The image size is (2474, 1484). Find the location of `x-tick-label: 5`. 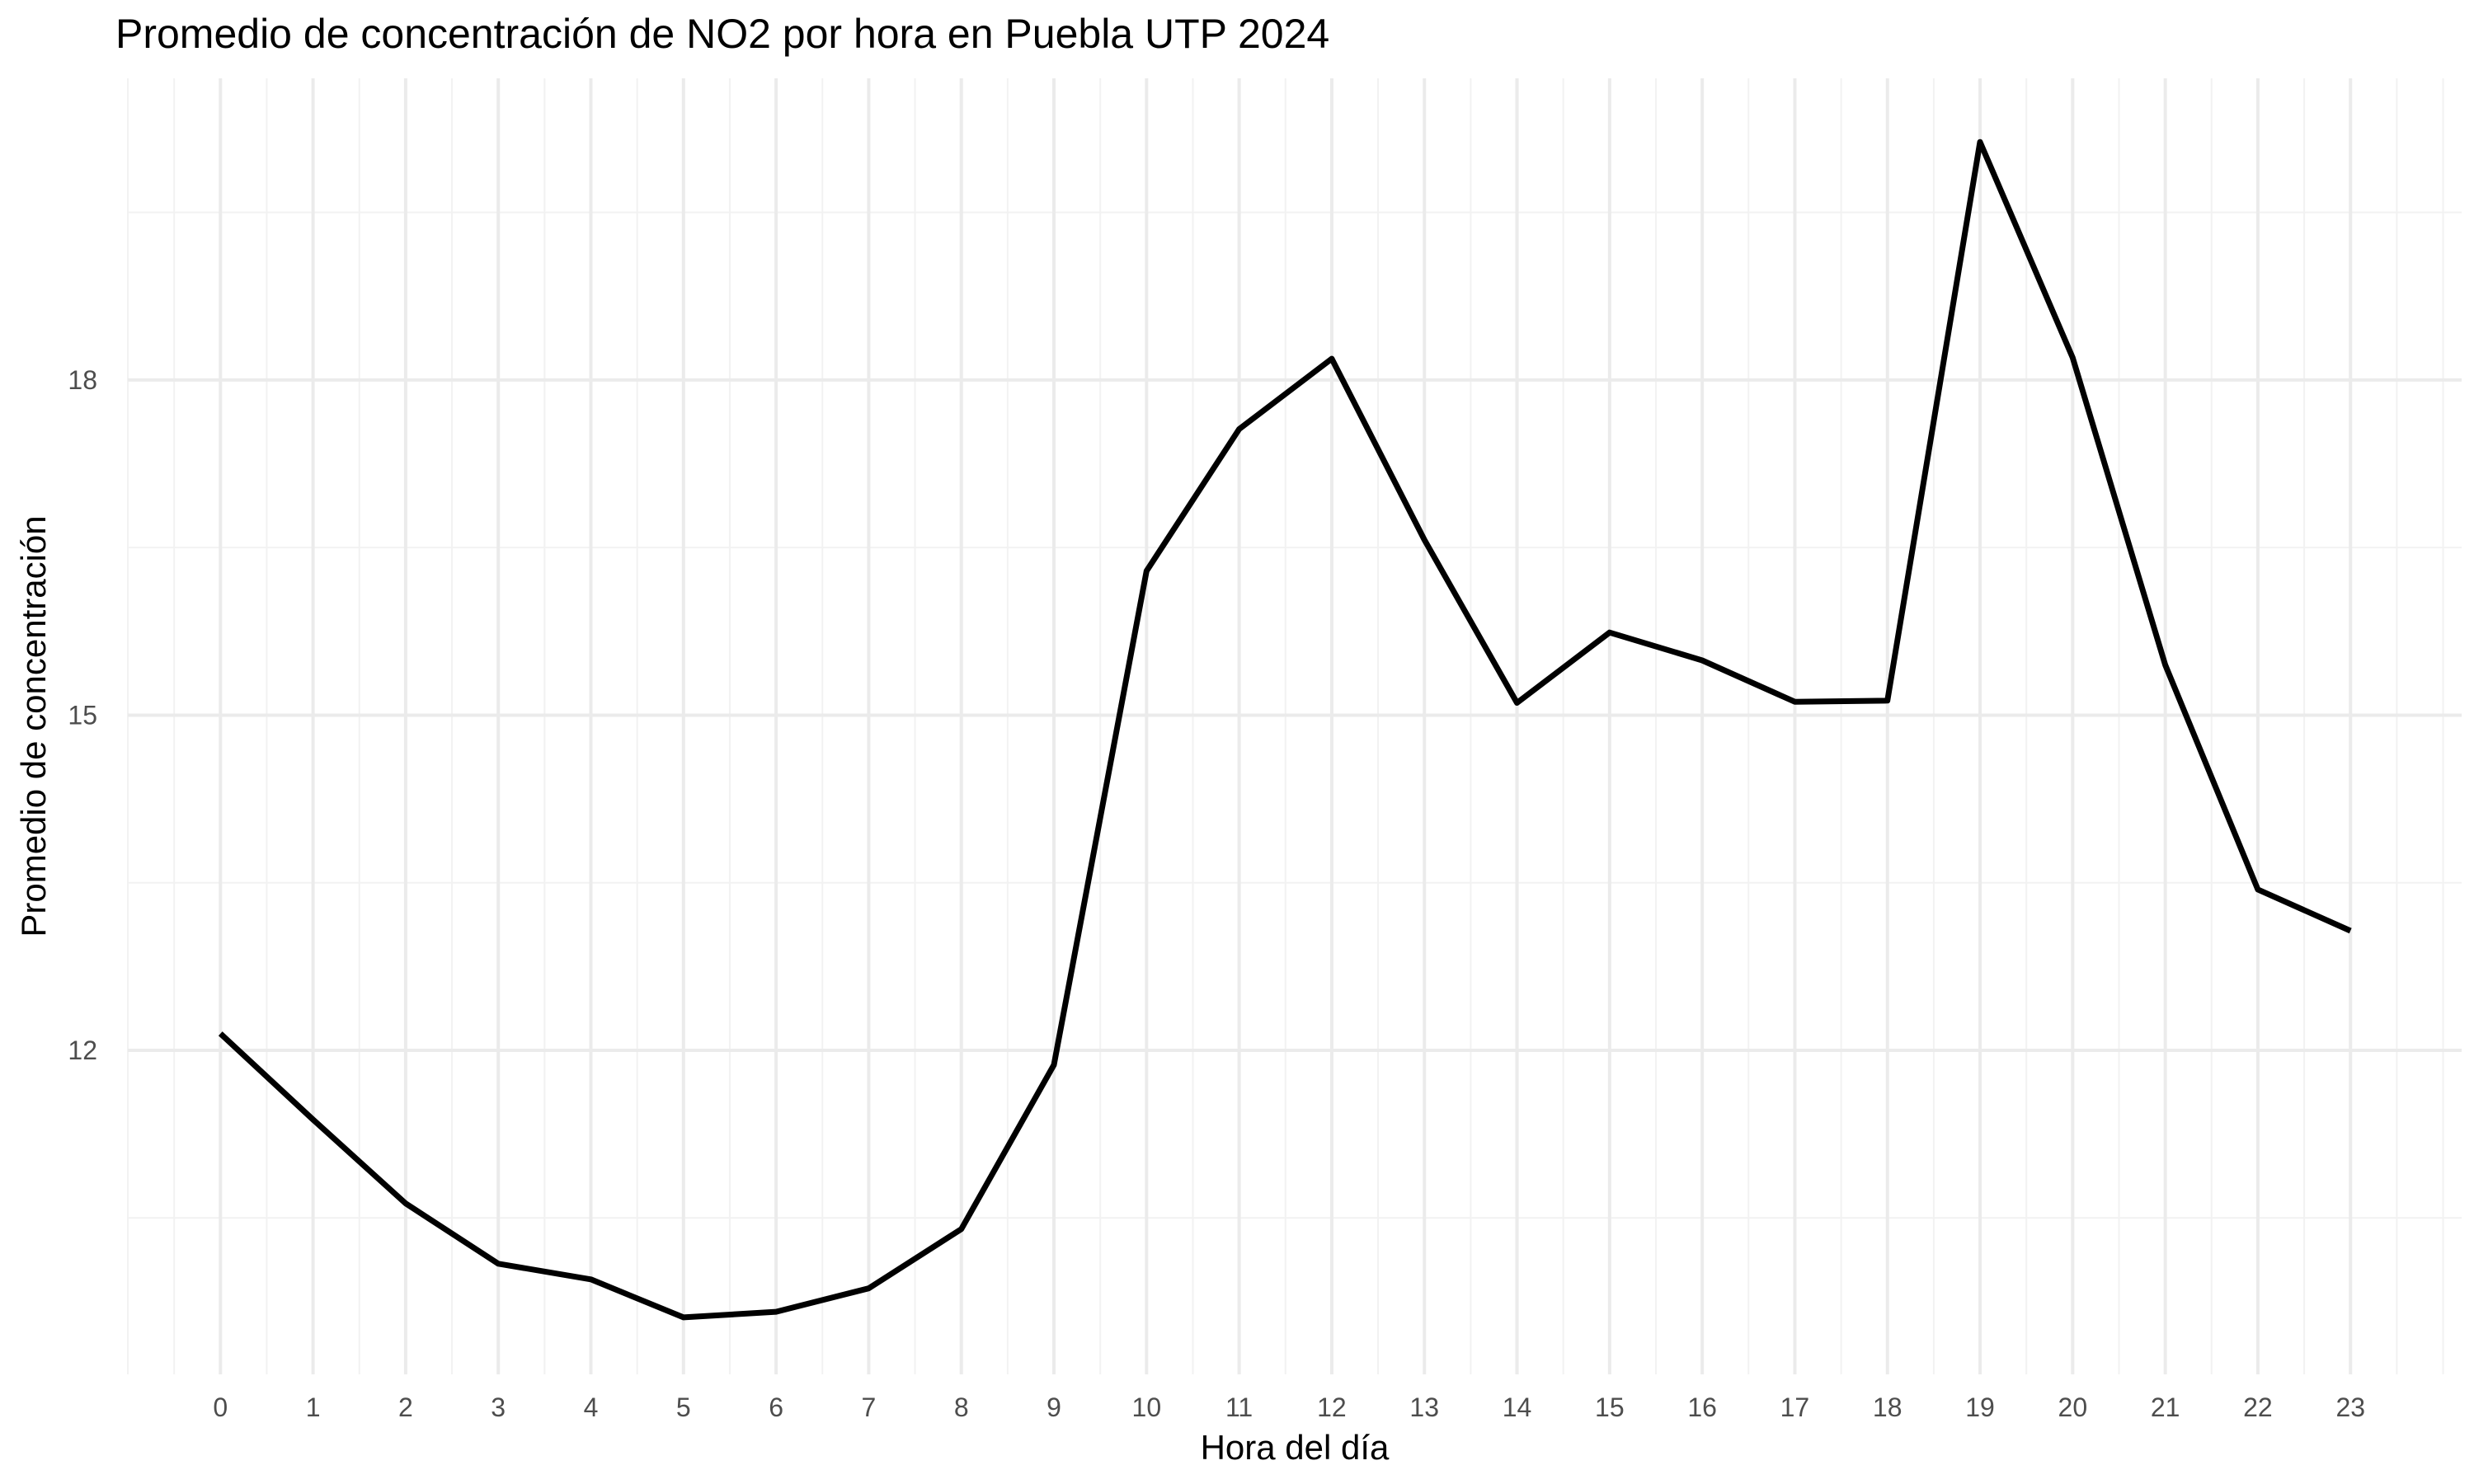

x-tick-label: 5 is located at coordinates (683, 1407).